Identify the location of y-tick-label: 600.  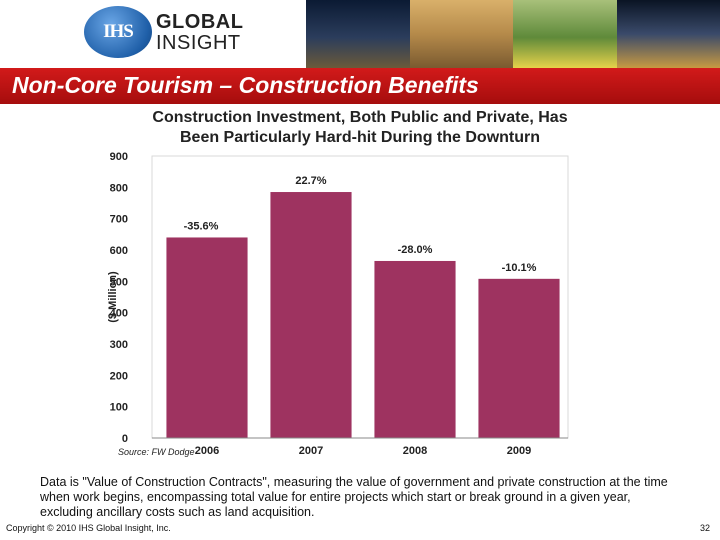
(119, 251).